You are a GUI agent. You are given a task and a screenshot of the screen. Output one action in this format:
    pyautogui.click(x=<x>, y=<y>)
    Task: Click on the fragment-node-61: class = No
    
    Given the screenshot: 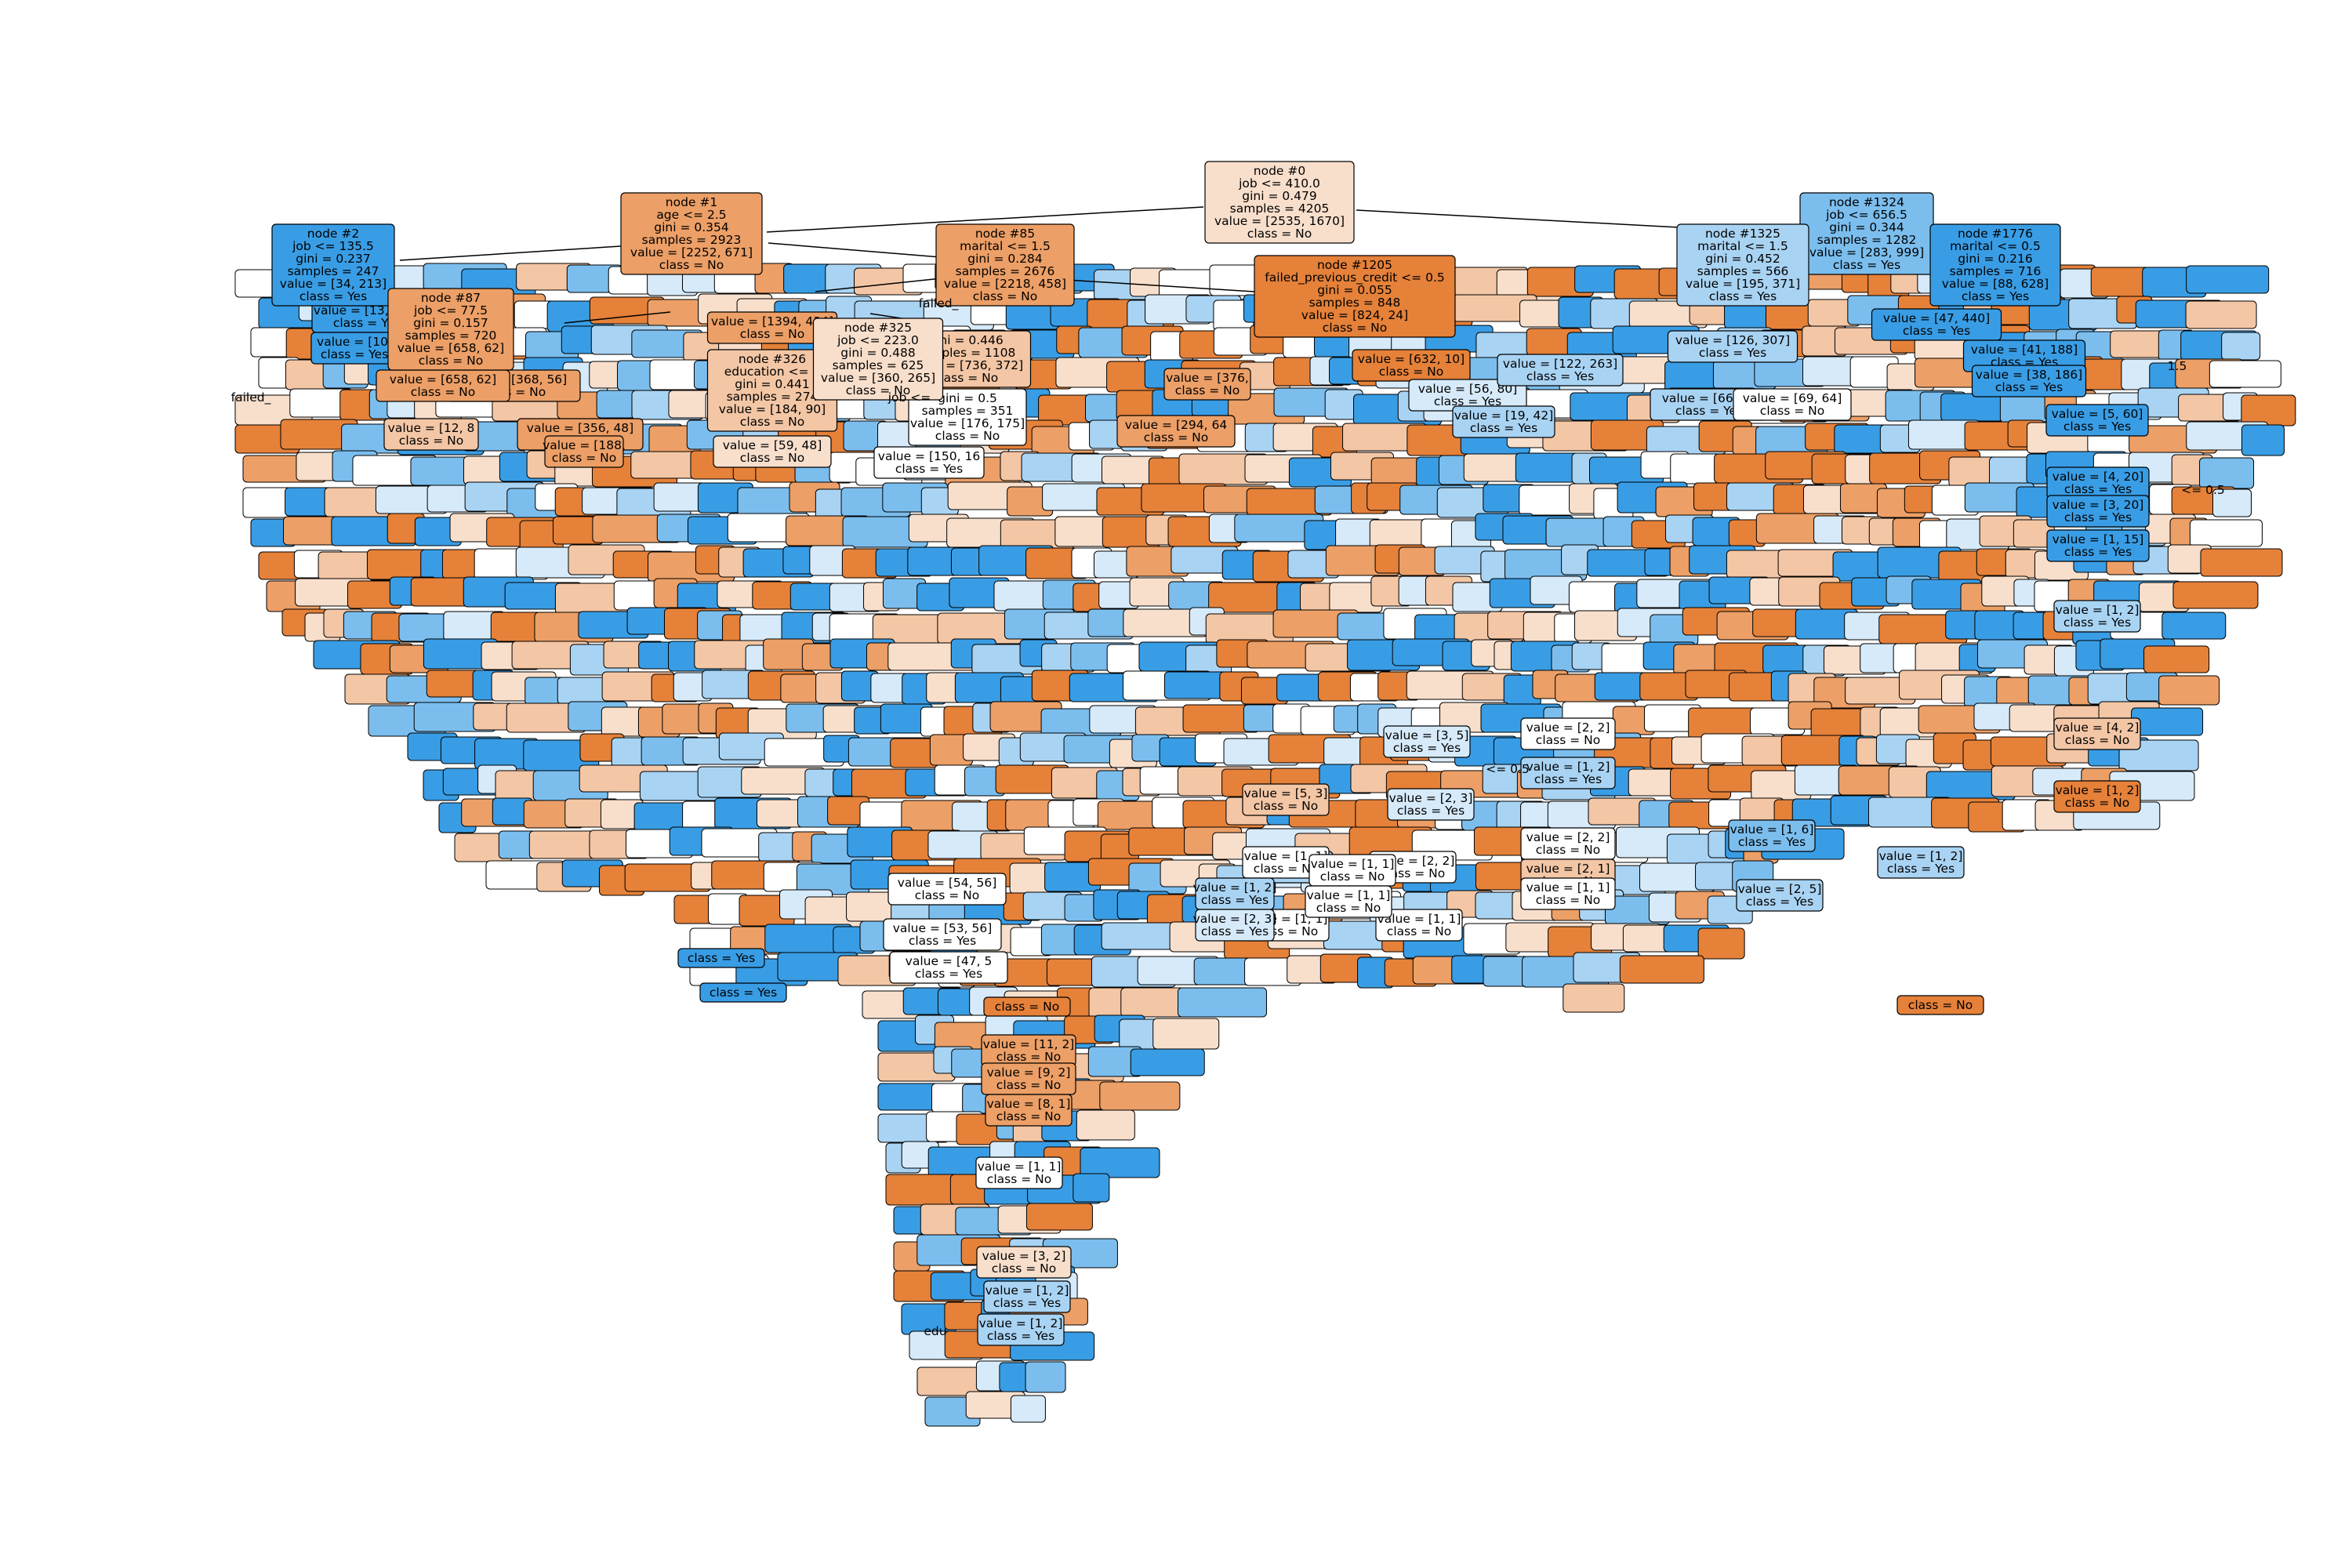 What is the action you would take?
    pyautogui.click(x=1027, y=1006)
    